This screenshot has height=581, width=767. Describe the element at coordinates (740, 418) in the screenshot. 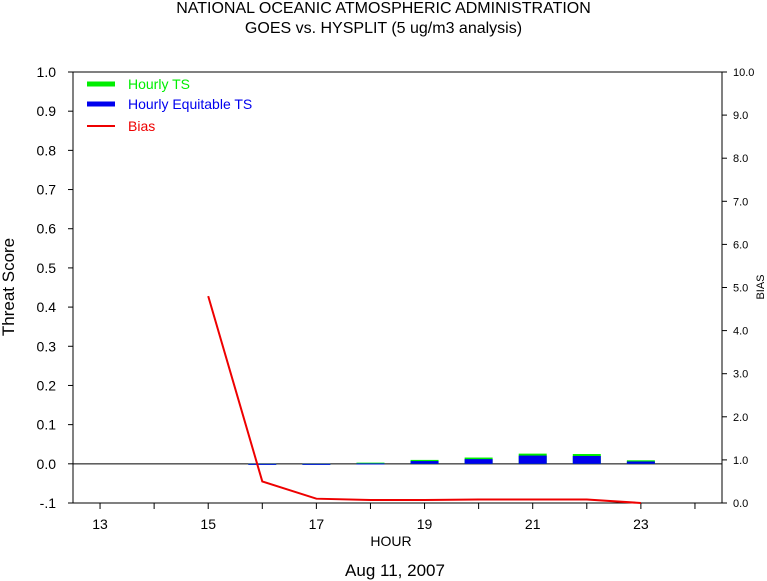

I see `y2-tick-label: 2.0` at that location.